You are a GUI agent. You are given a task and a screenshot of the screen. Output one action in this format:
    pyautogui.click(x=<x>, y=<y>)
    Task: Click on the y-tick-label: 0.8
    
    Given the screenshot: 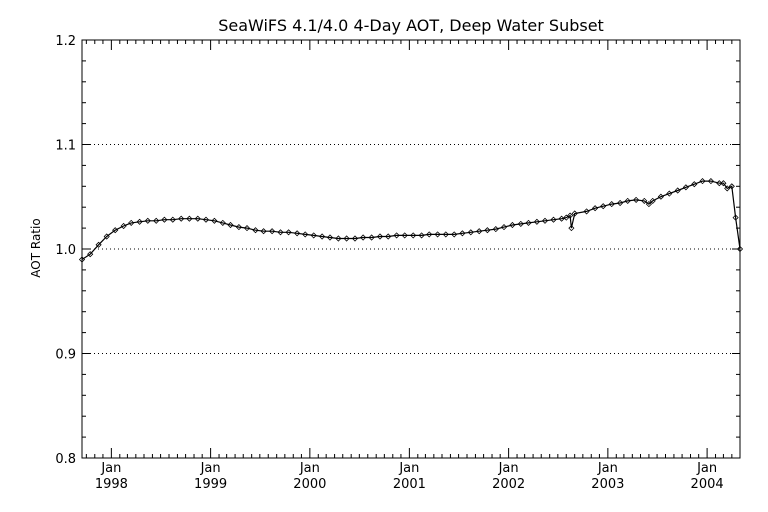 What is the action you would take?
    pyautogui.click(x=65, y=459)
    